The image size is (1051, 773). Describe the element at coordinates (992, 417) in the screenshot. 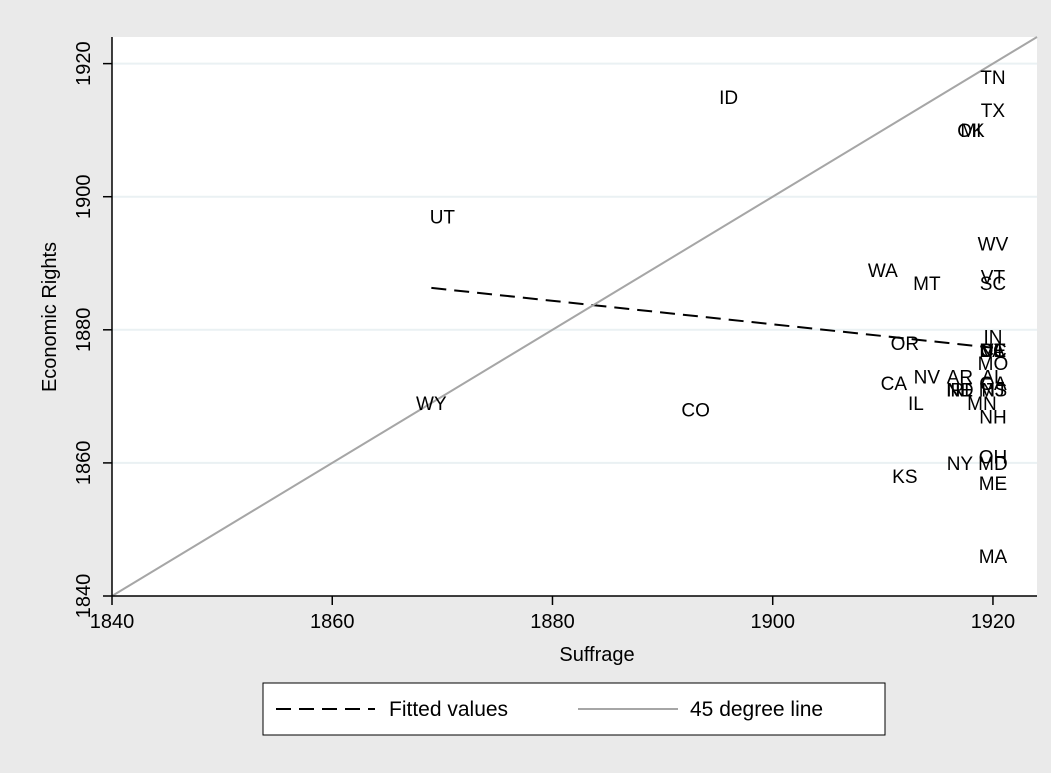

I see `point-label: NH` at that location.